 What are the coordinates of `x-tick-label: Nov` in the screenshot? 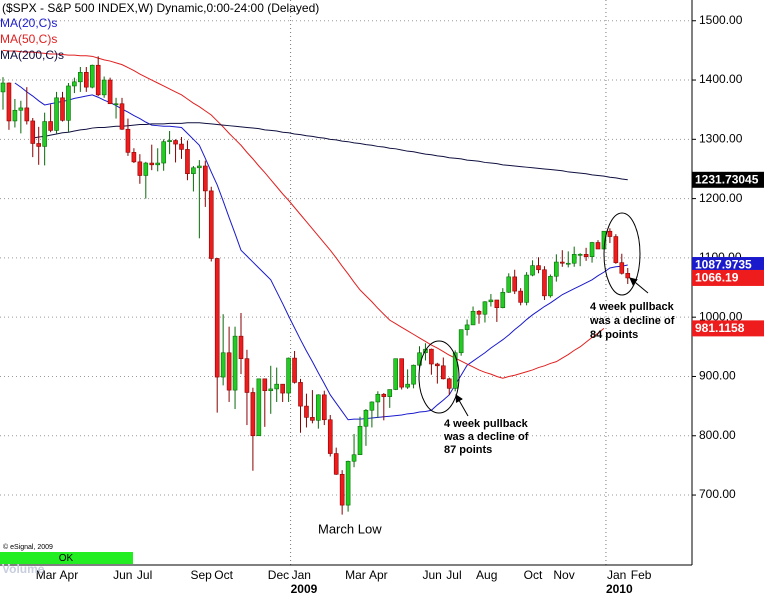 It's located at (563, 575).